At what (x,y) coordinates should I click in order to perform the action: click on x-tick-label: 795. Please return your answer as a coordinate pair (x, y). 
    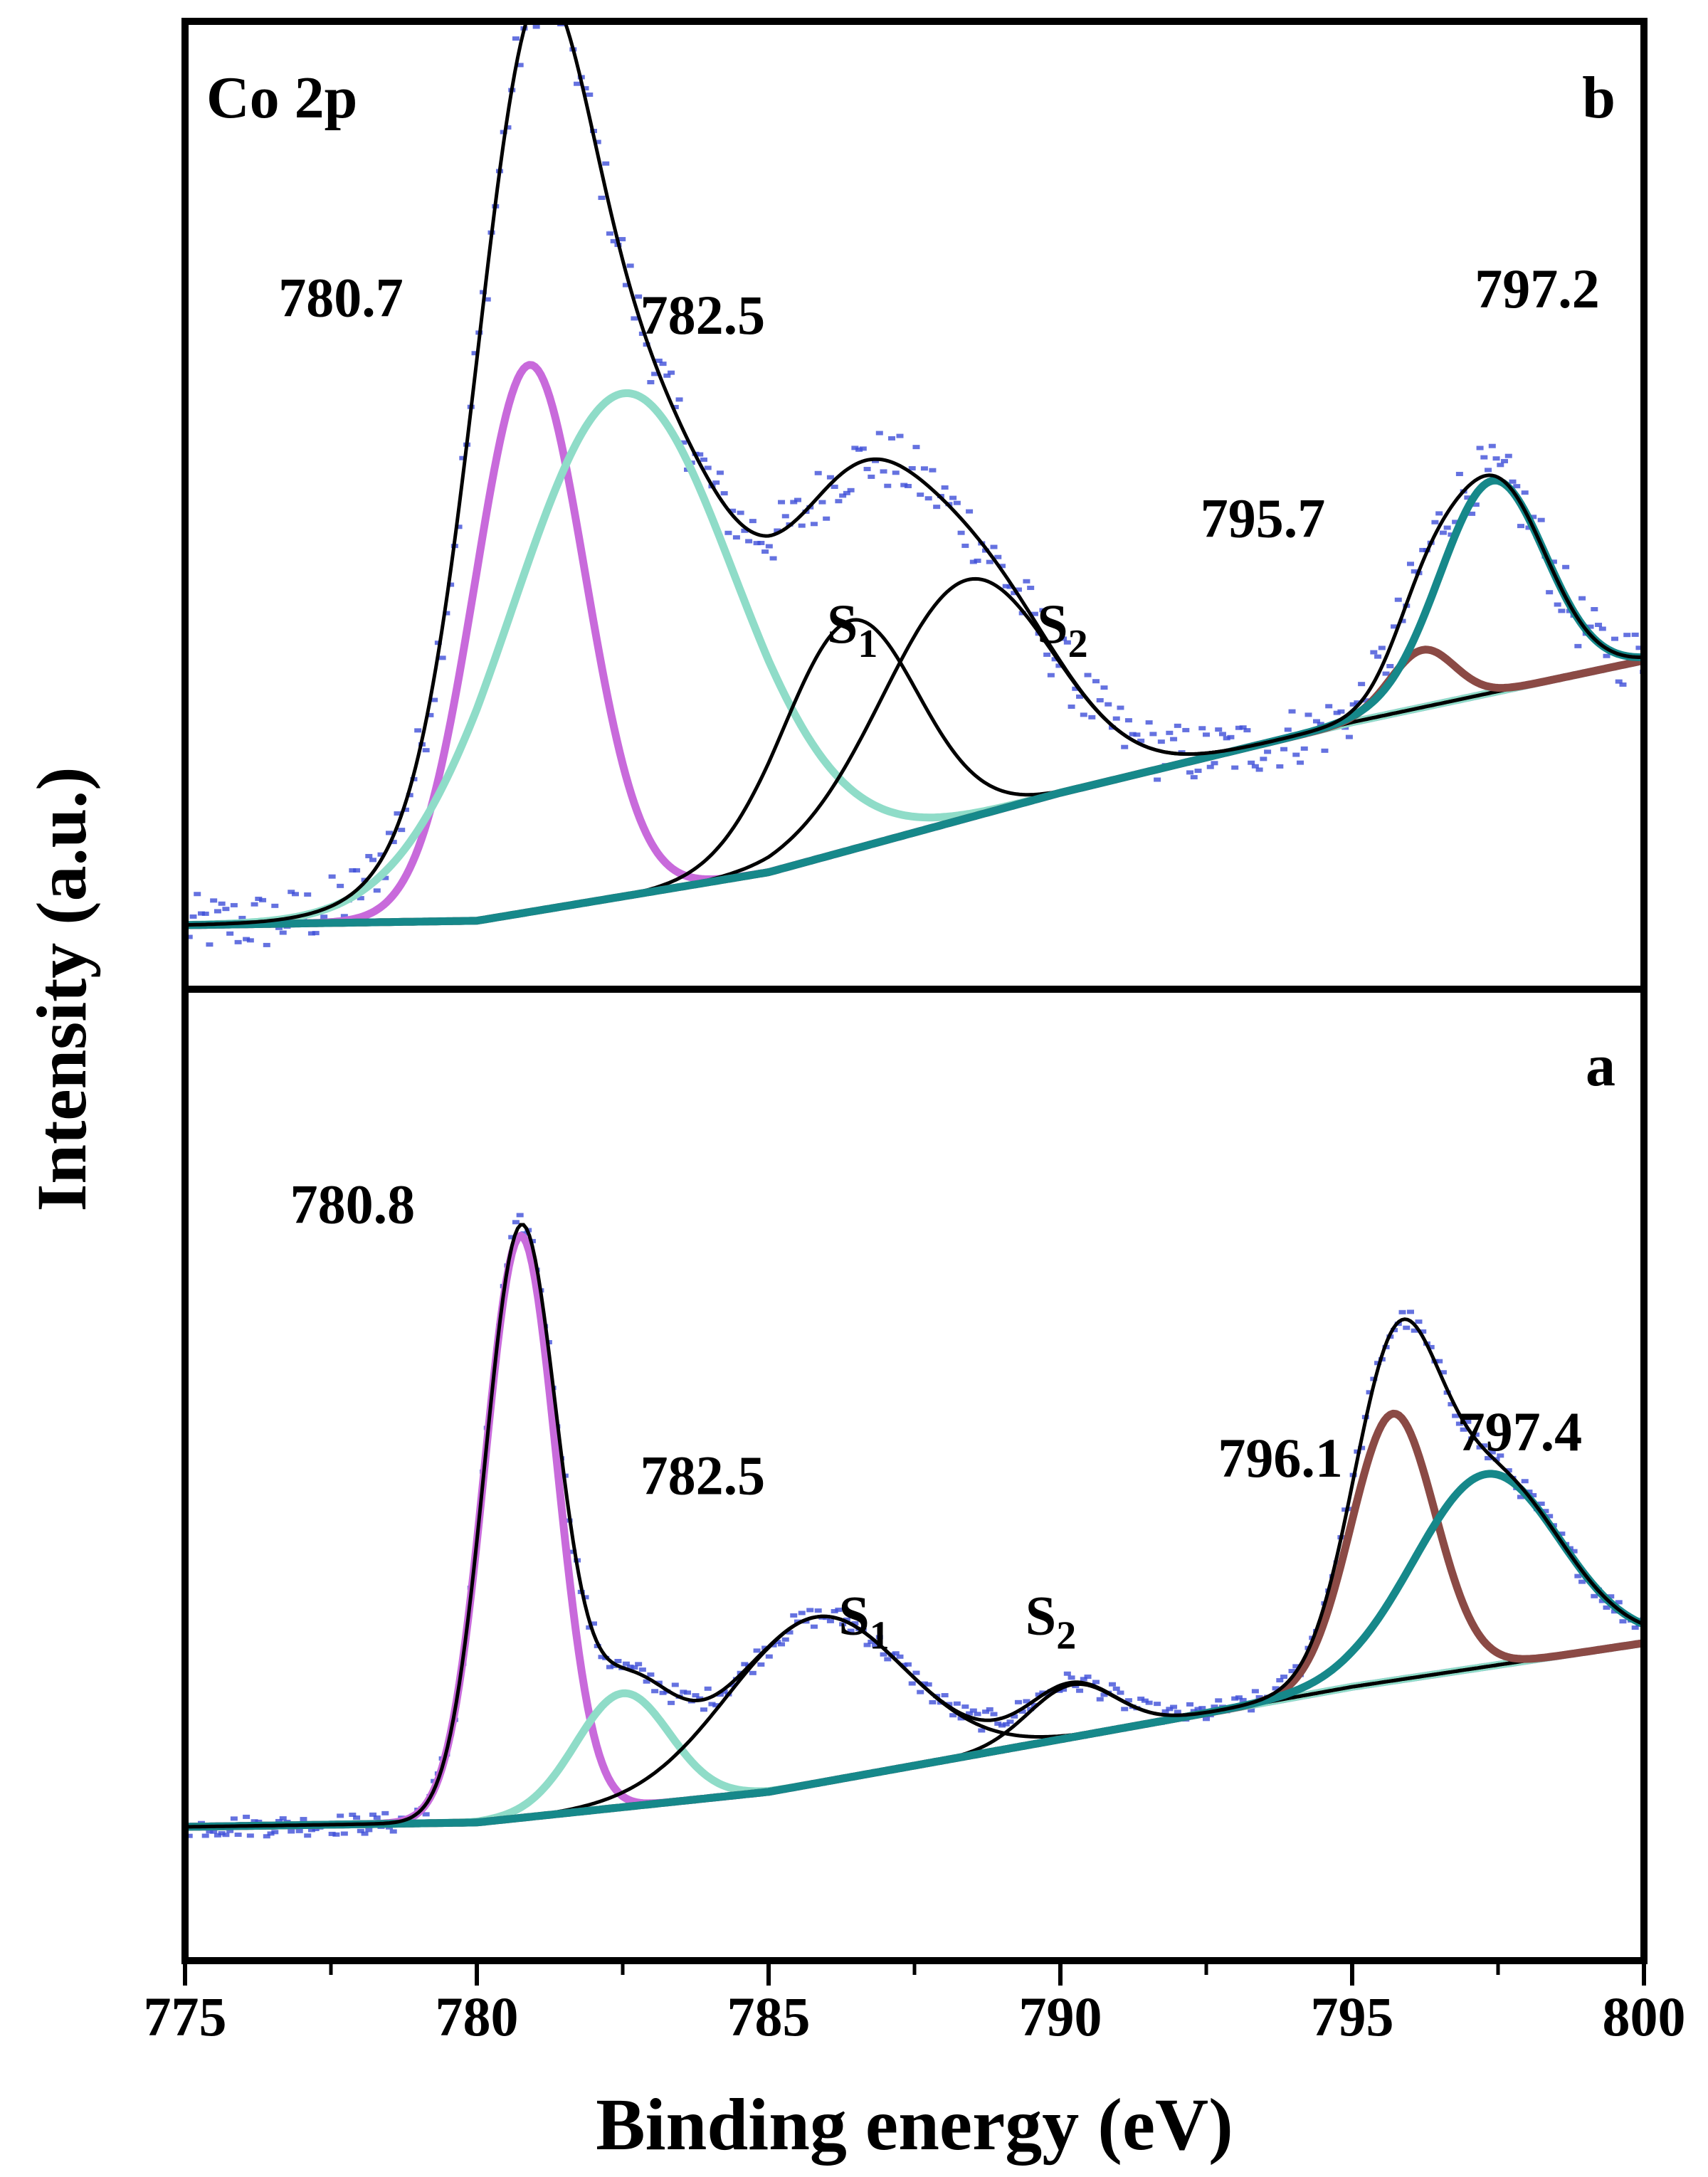
    Looking at the image, I should click on (1352, 2017).